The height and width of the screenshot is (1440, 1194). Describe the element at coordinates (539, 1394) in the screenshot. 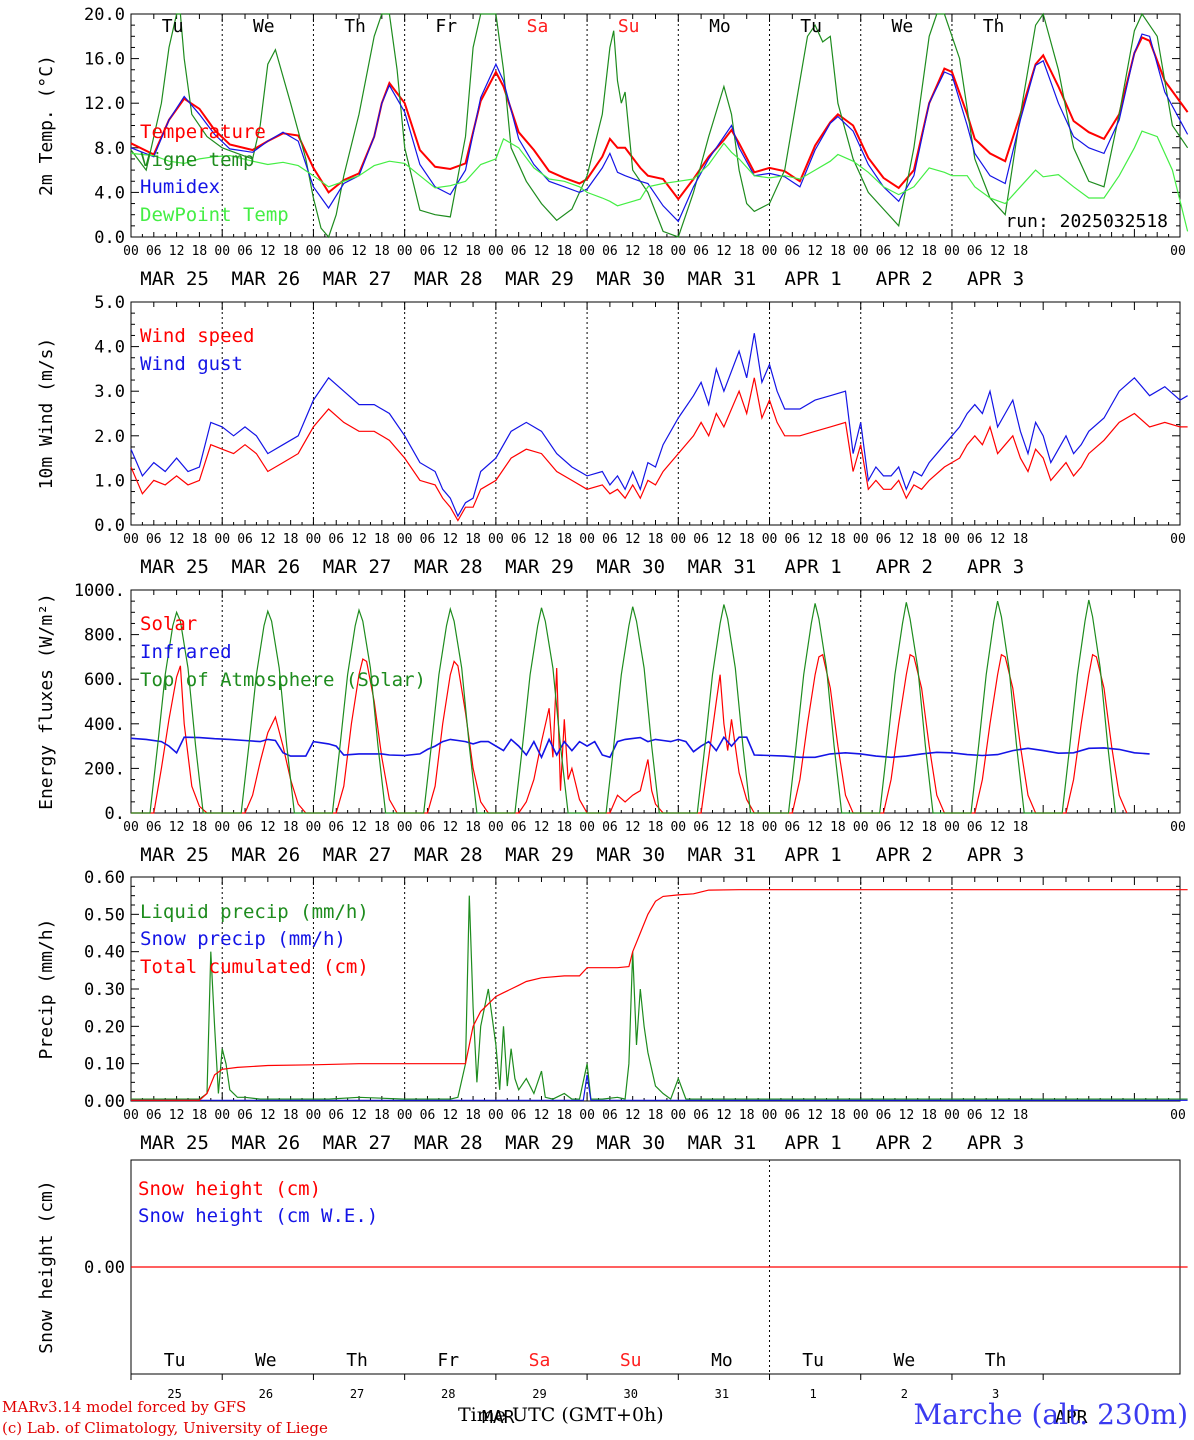

I see `day-number-label: 29` at that location.